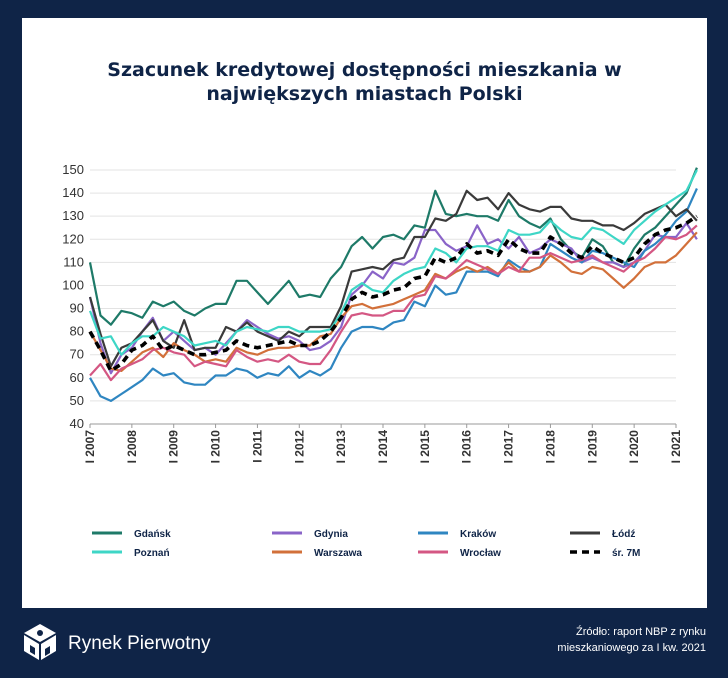 This screenshot has width=728, height=678. What do you see at coordinates (478, 534) in the screenshot?
I see `legend-label: Kraków` at bounding box center [478, 534].